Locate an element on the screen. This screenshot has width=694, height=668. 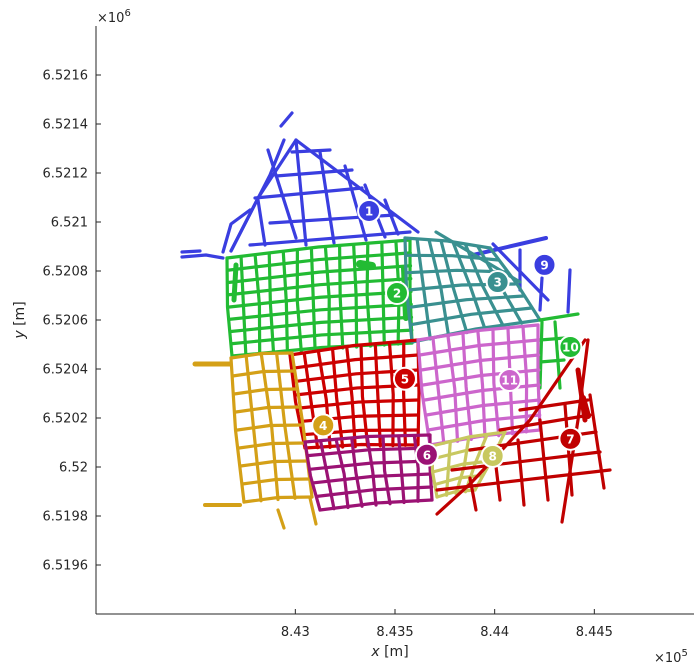
cluster-label-7: 7 is located at coordinates (570, 438).